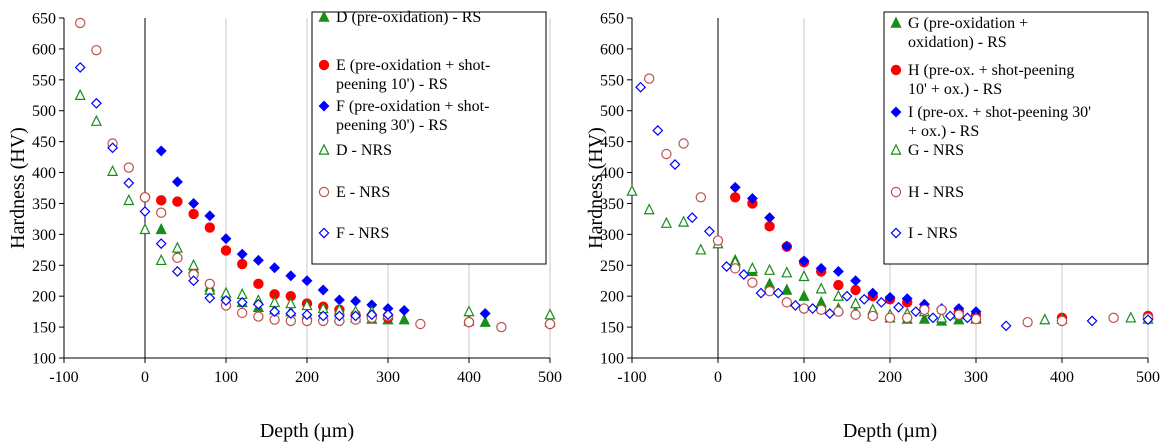 The width and height of the screenshot is (1168, 444). Describe the element at coordinates (44, 111) in the screenshot. I see `y-tick-label: 500` at that location.